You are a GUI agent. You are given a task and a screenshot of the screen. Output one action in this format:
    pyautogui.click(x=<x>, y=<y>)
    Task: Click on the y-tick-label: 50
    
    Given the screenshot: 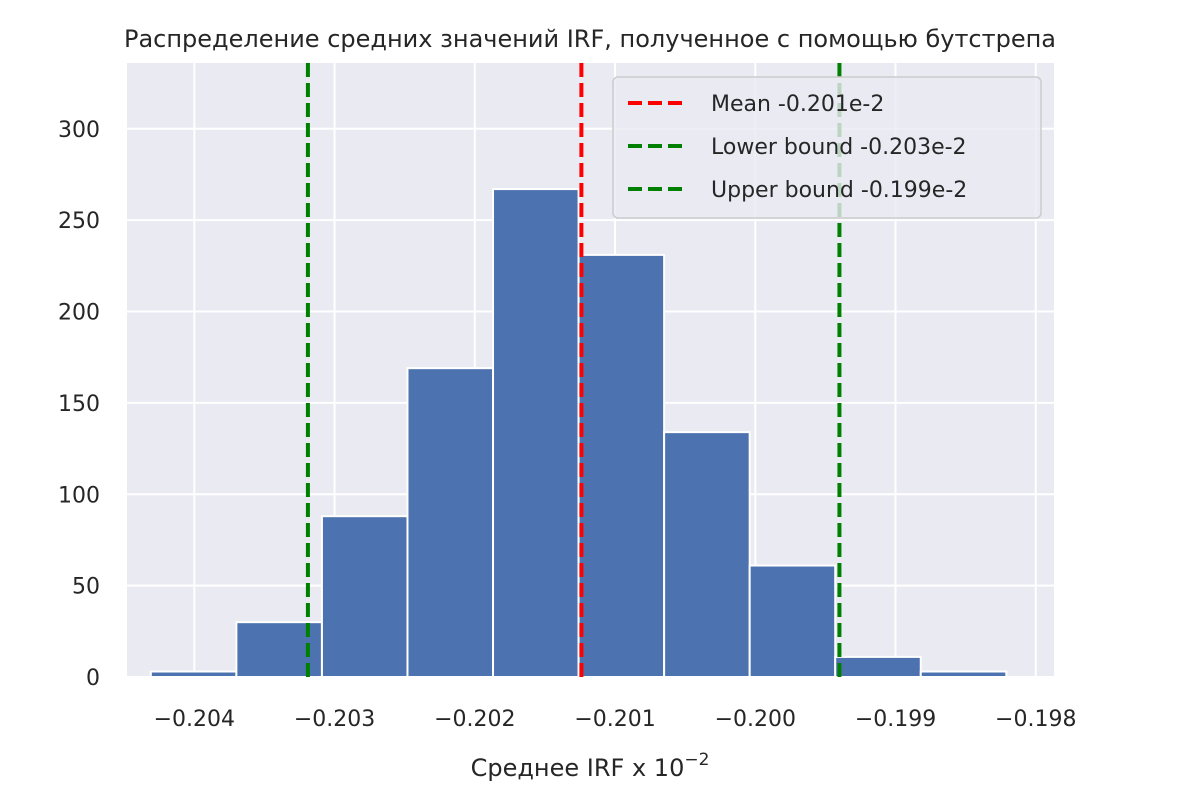 What is the action you would take?
    pyautogui.click(x=86, y=587)
    